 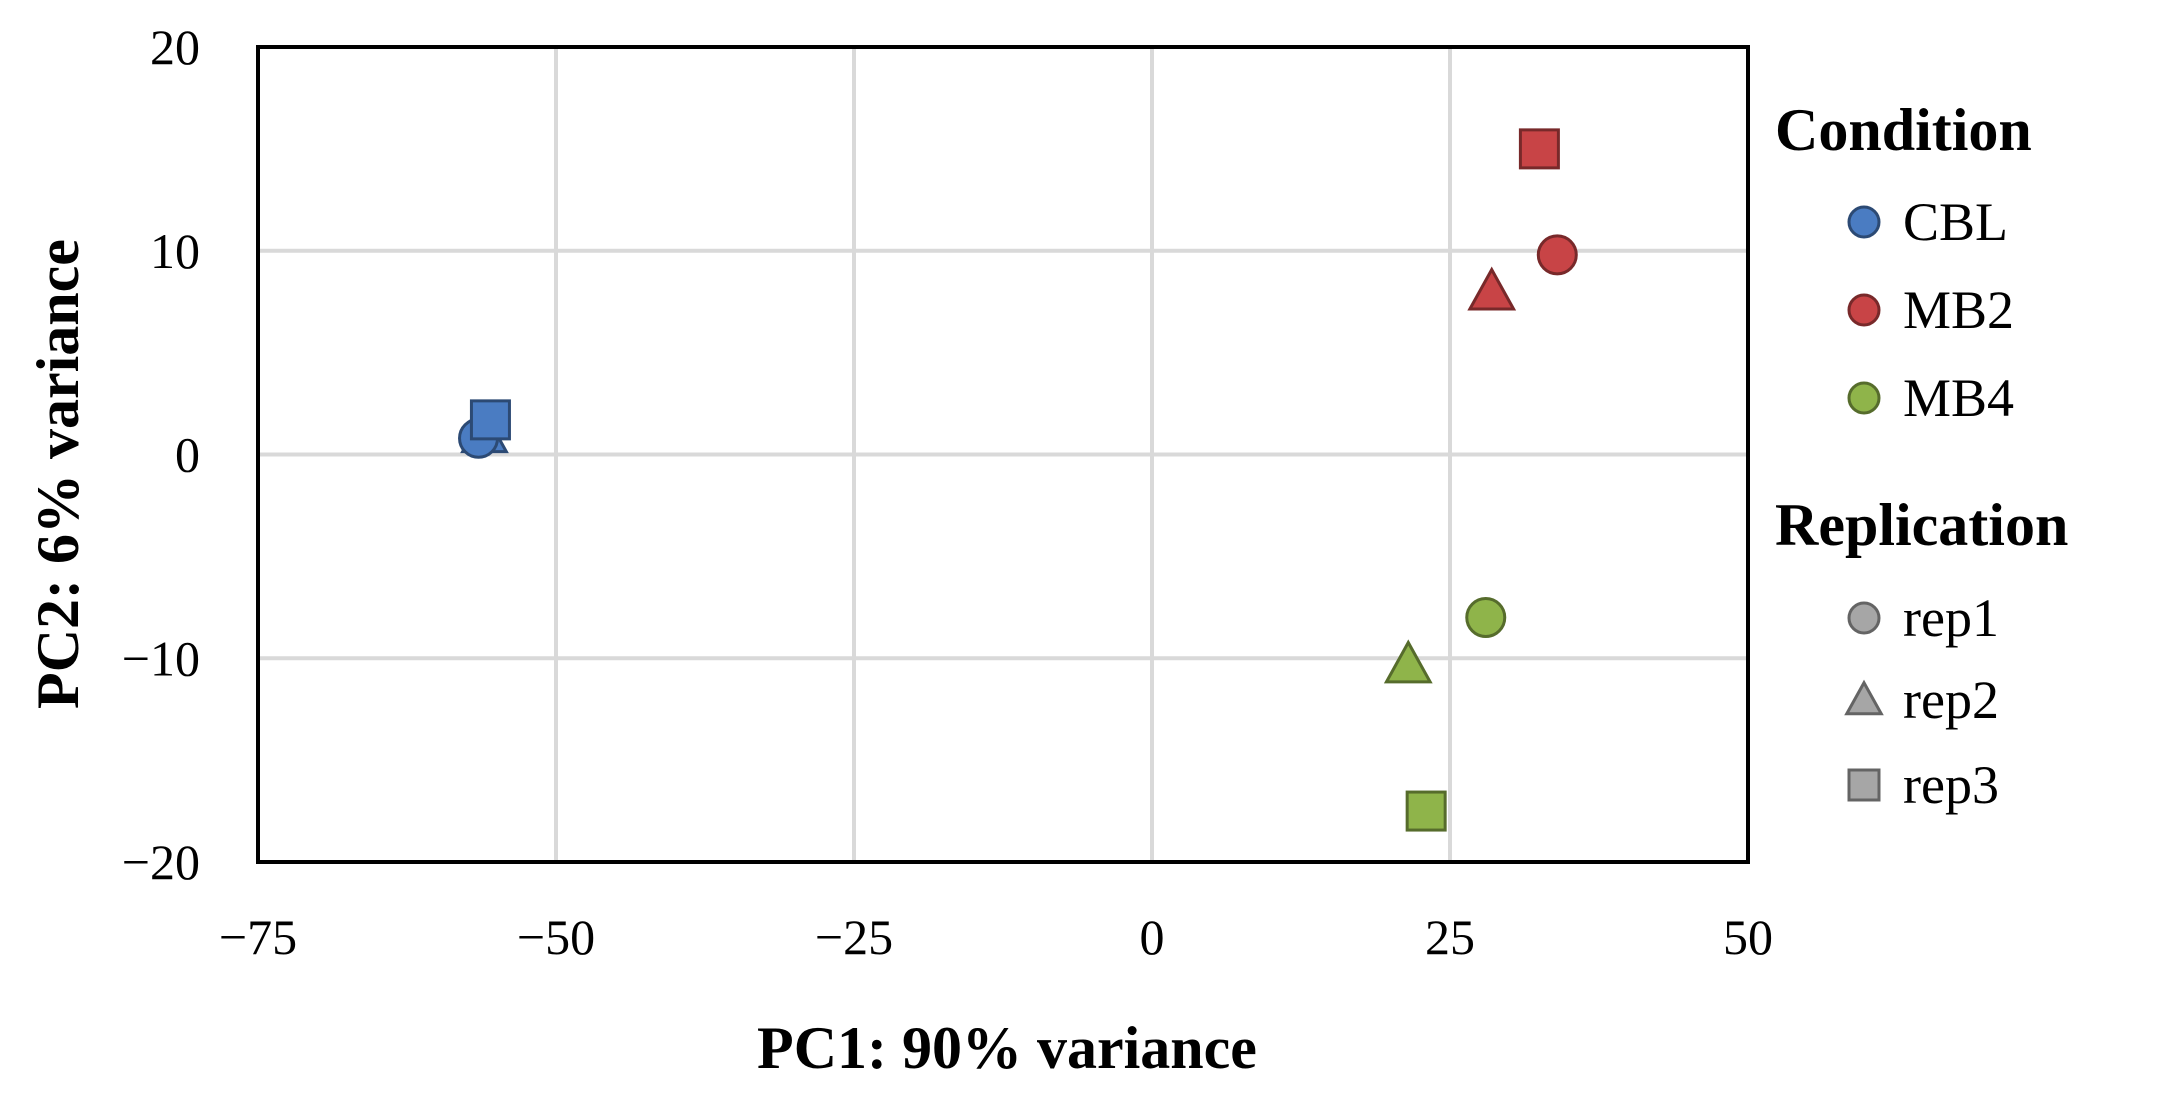 What do you see at coordinates (1864, 222) in the screenshot?
I see `legend-marker-cbl-icon` at bounding box center [1864, 222].